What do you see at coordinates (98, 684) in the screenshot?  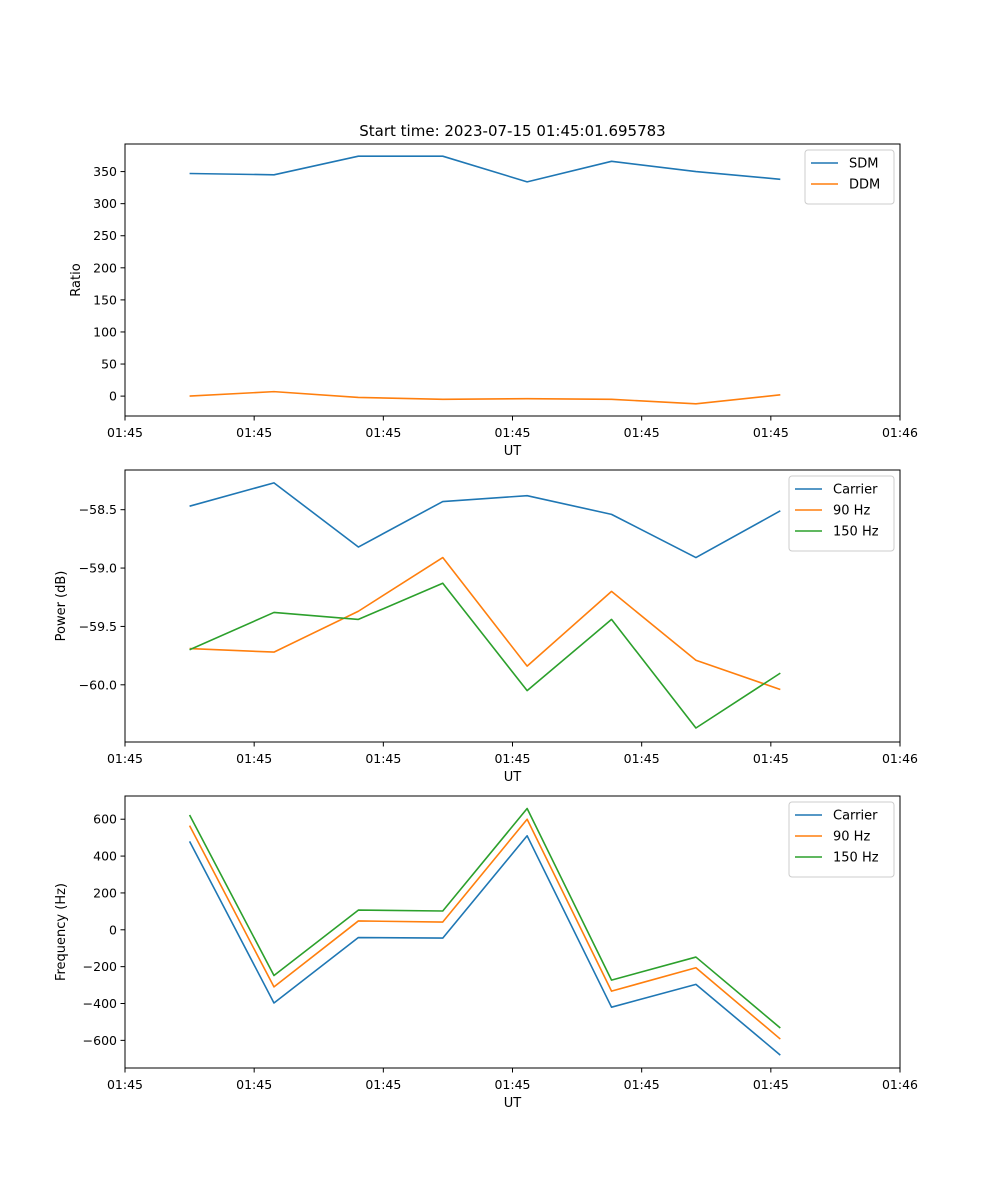 I see `y-tick-label: −60.0` at bounding box center [98, 684].